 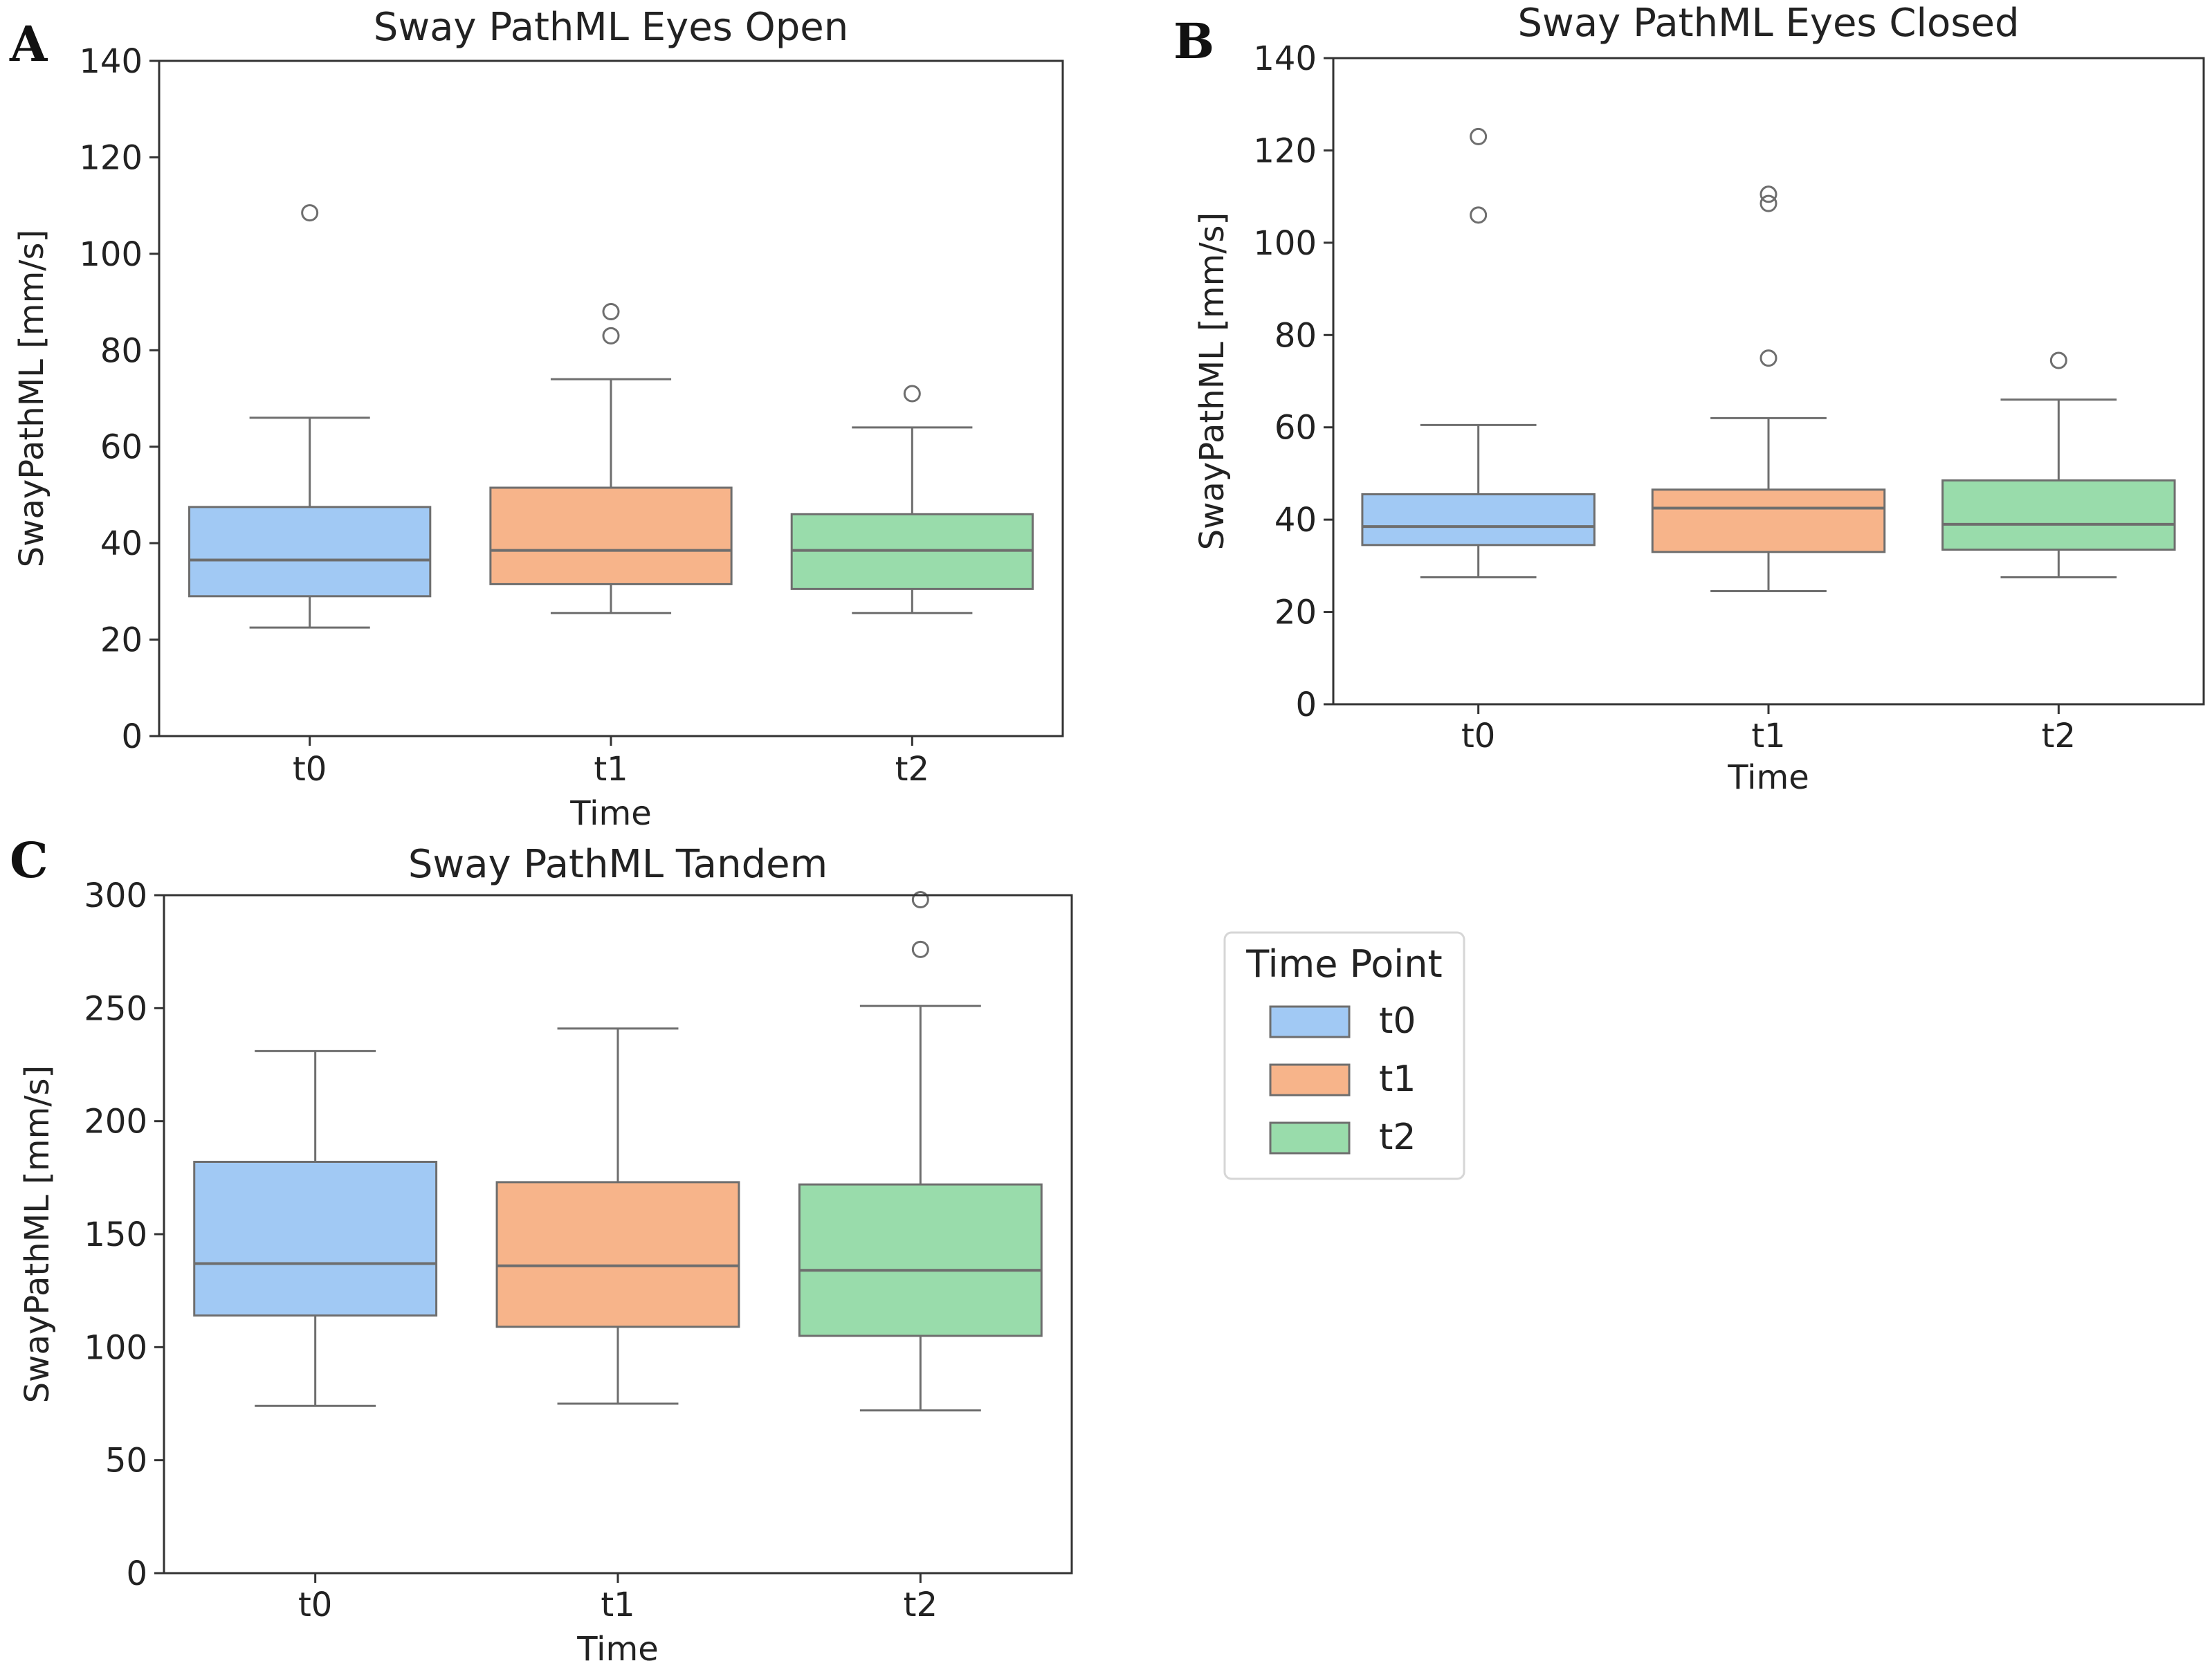 I want to click on panel-letter: A, so click(x=28, y=44).